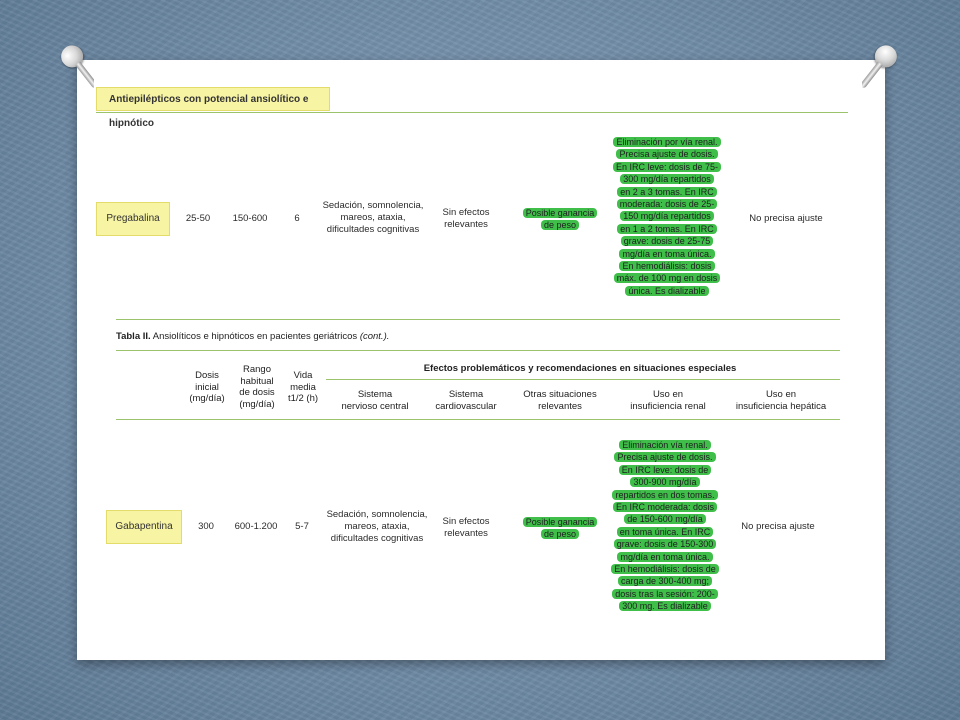 Image resolution: width=960 pixels, height=720 pixels. What do you see at coordinates (303, 387) in the screenshot?
I see `header-vida-media: Vida media t1/2 (h)` at bounding box center [303, 387].